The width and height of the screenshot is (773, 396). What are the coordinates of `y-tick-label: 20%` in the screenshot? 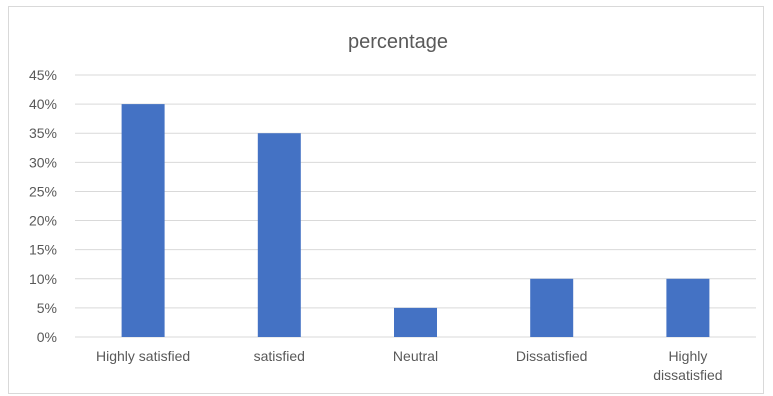 It's located at (43, 221).